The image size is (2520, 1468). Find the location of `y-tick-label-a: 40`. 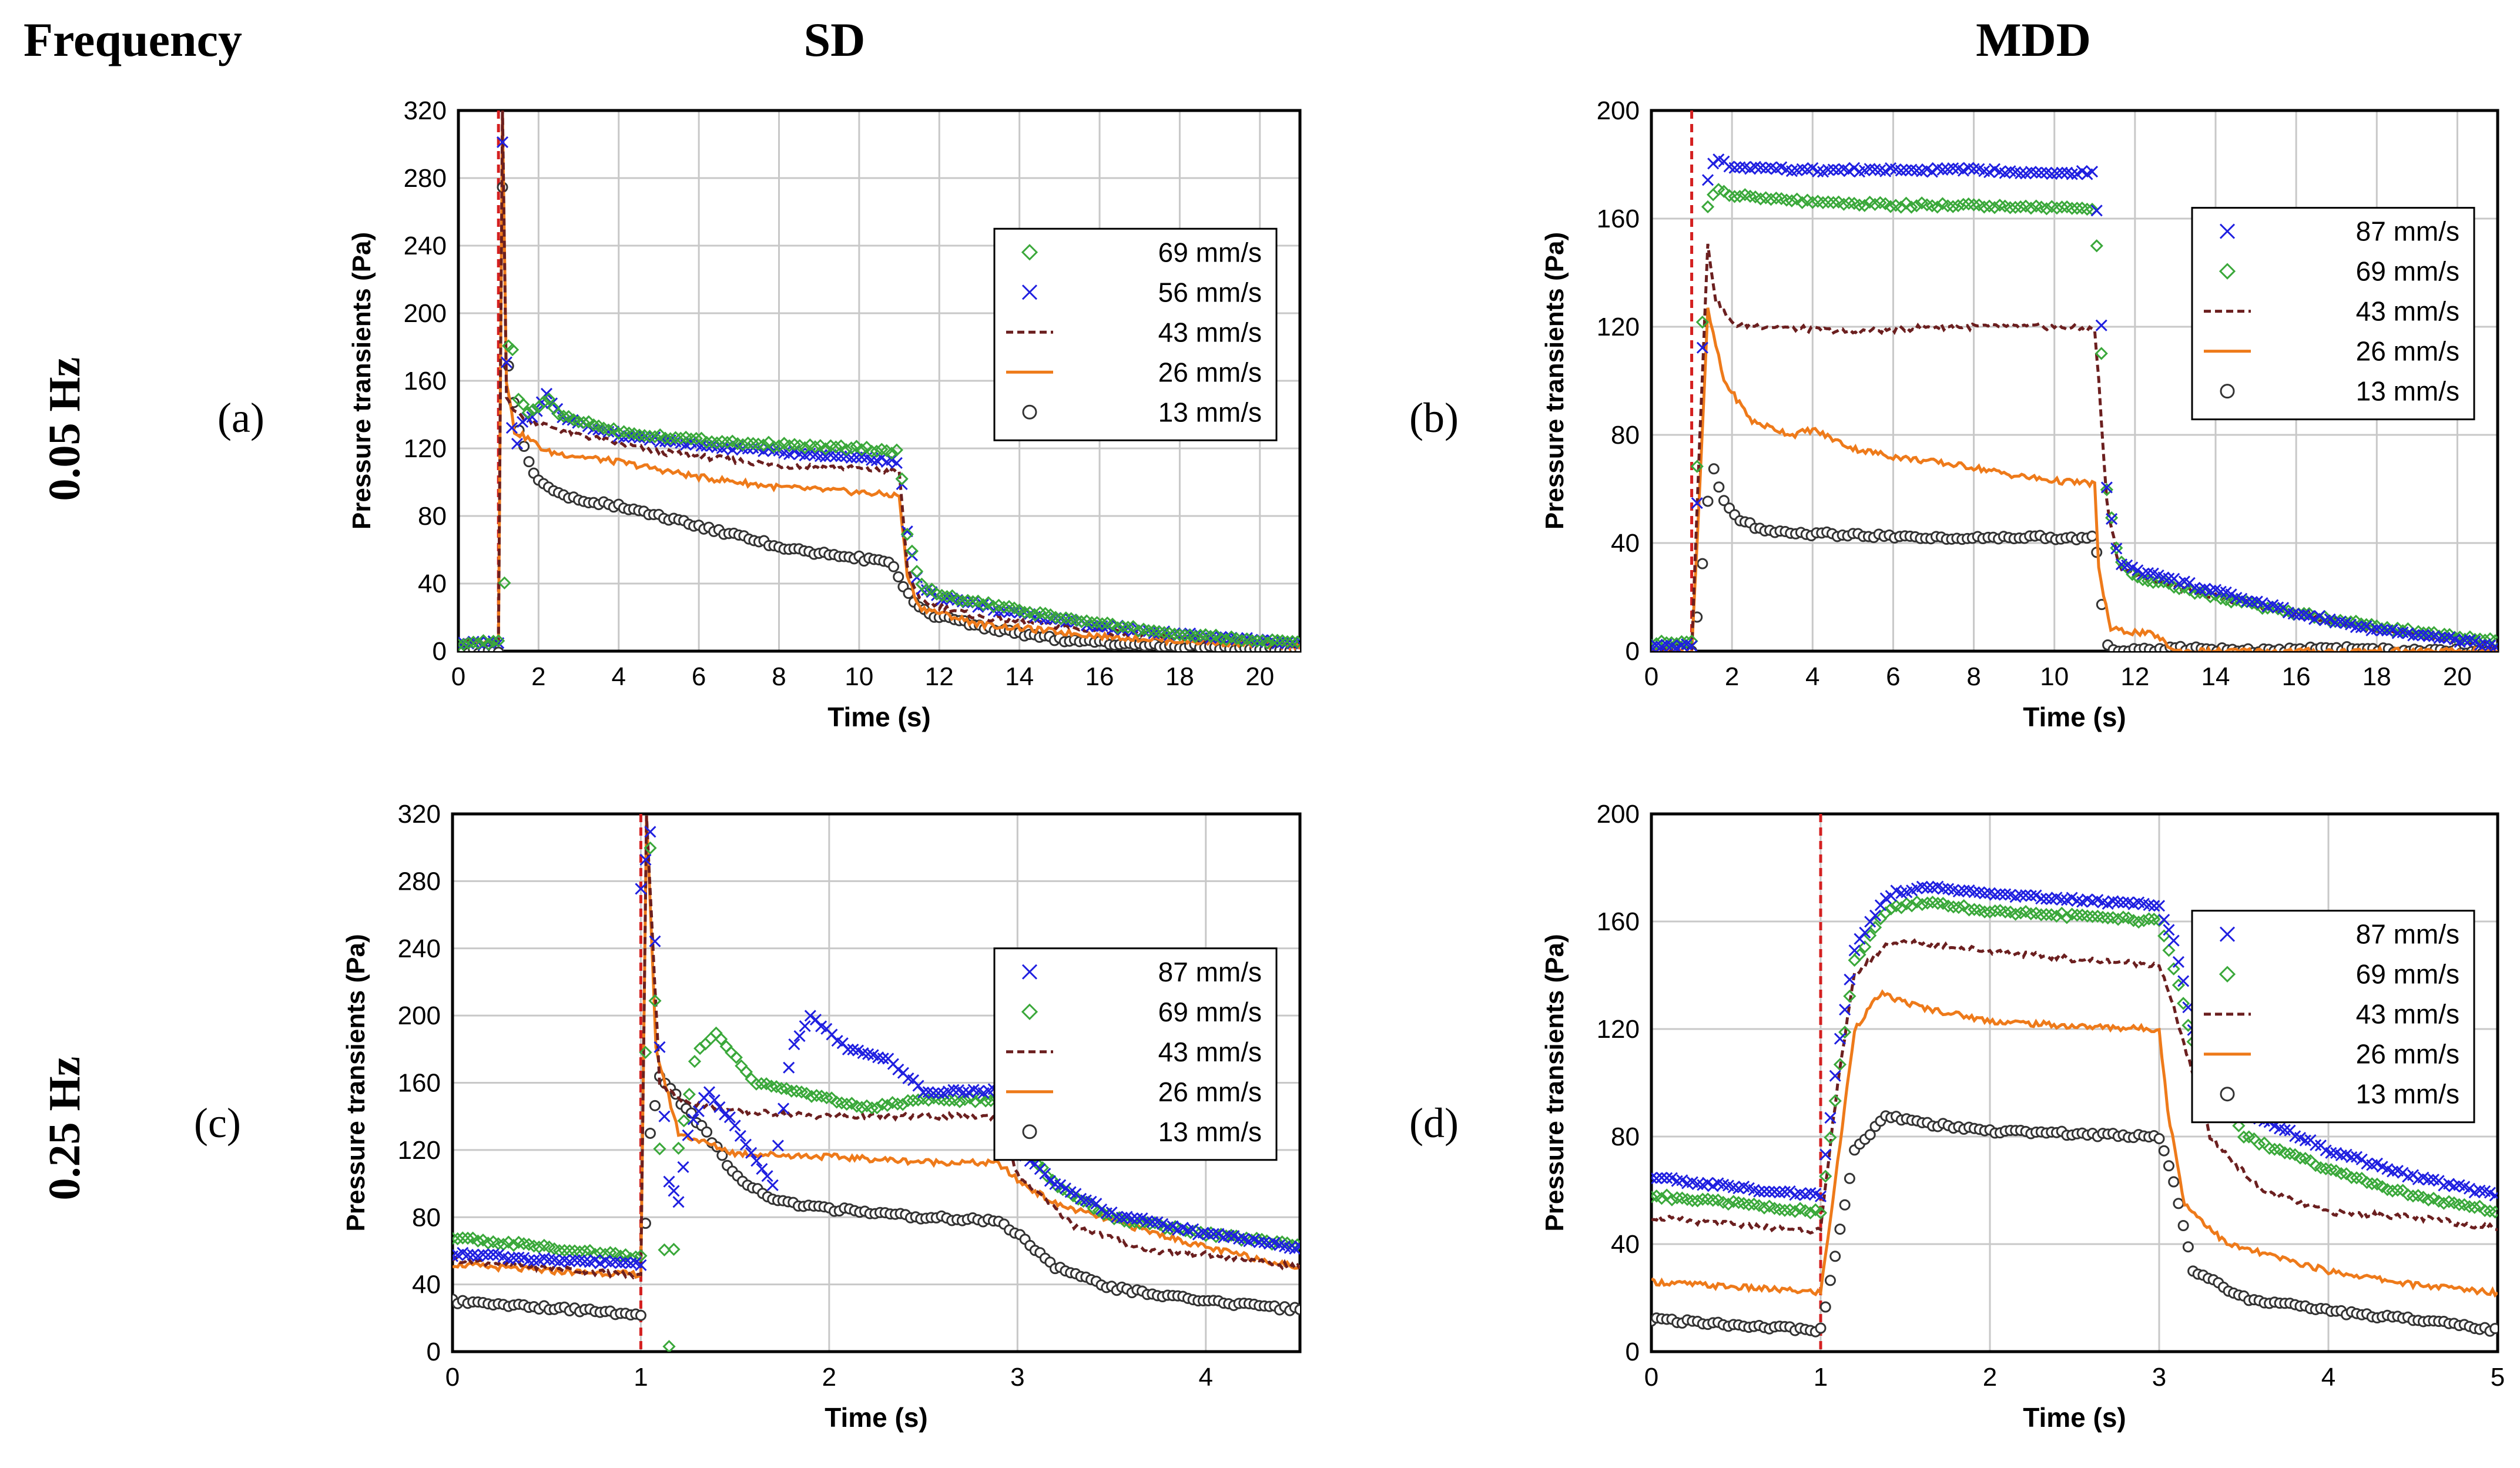

y-tick-label-a: 40 is located at coordinates (432, 583).